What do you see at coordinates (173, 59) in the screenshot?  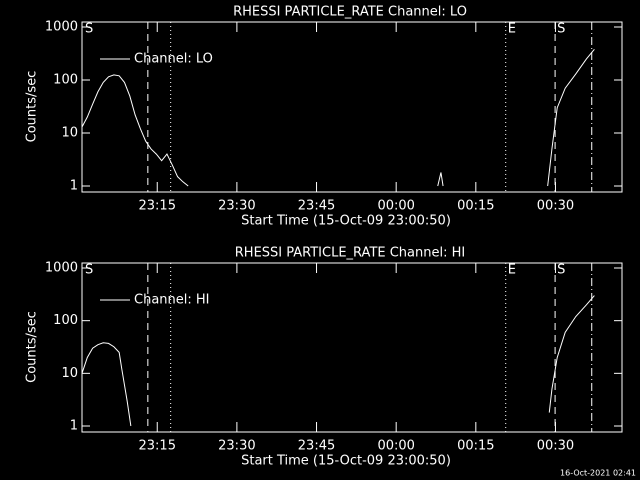 I see `legend-label: Channel: LO` at bounding box center [173, 59].